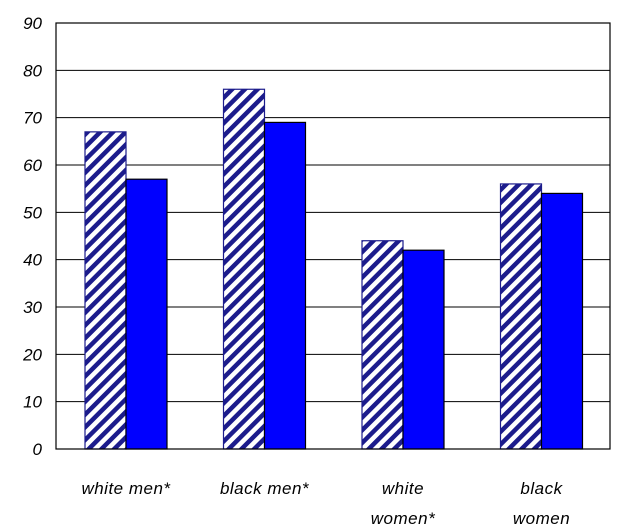 This screenshot has width=617, height=527. Describe the element at coordinates (38, 449) in the screenshot. I see `y-tick-label: 0` at that location.